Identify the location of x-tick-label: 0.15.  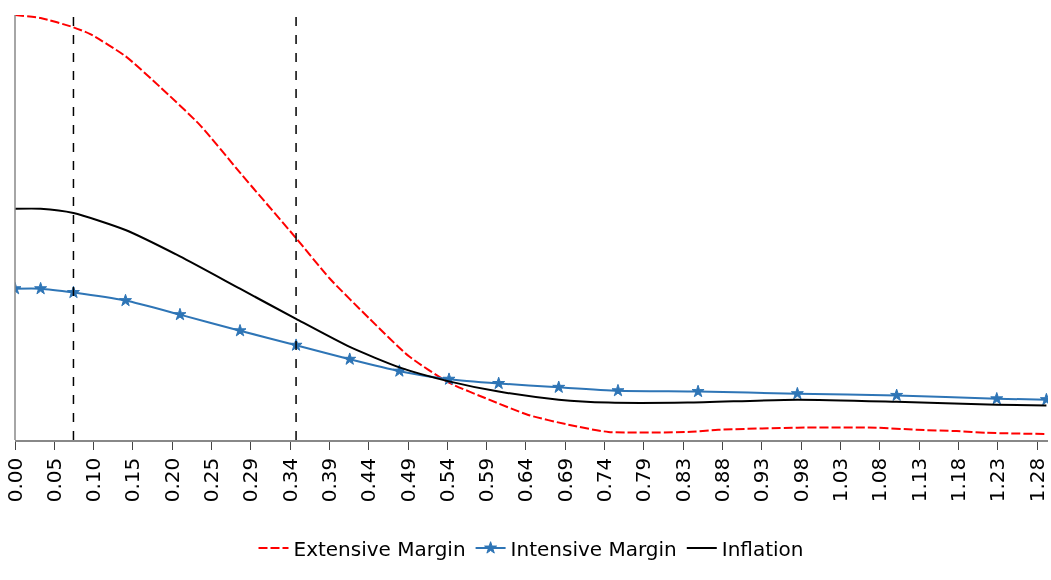
(132, 480).